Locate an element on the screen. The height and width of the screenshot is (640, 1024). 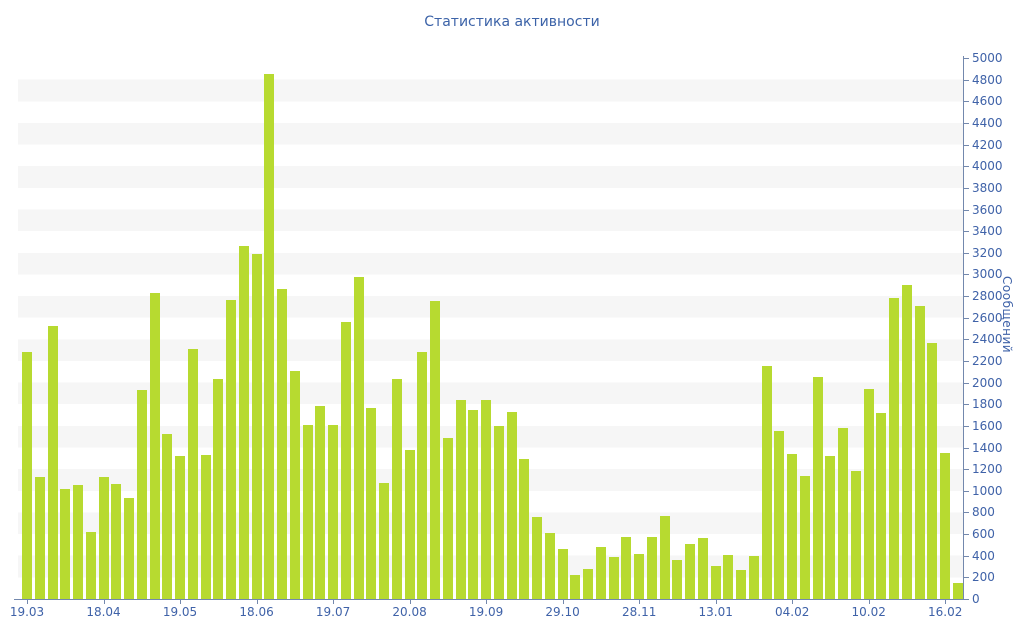
y-tick-label: 400 is located at coordinates (983, 555).